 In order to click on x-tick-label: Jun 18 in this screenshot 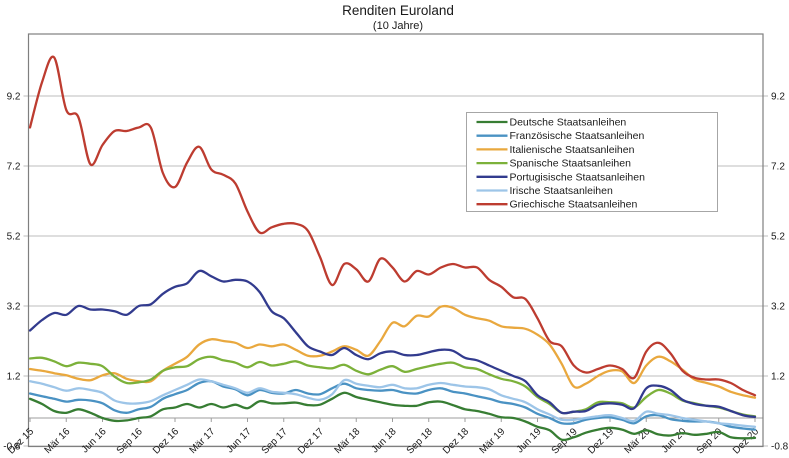, I will do `click(384, 440)`.